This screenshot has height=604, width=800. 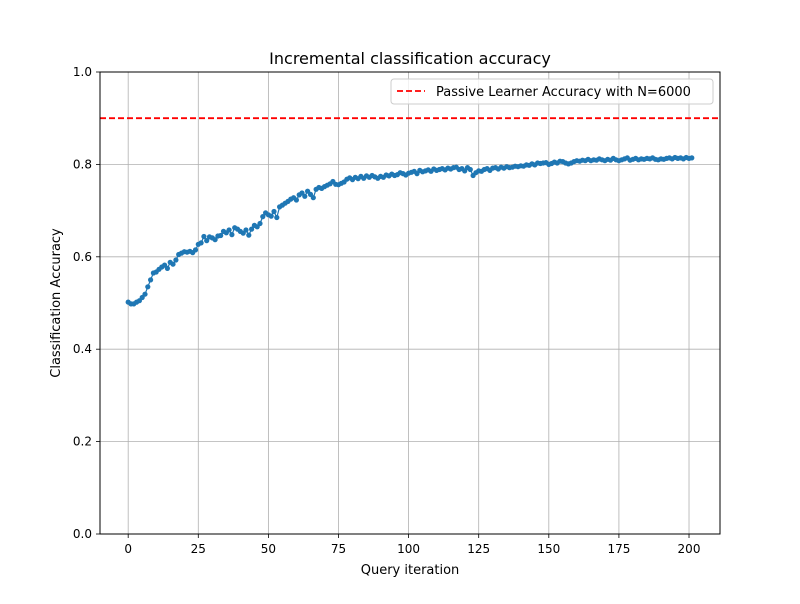 I want to click on y-tick-label: 1.0, so click(x=82, y=72).